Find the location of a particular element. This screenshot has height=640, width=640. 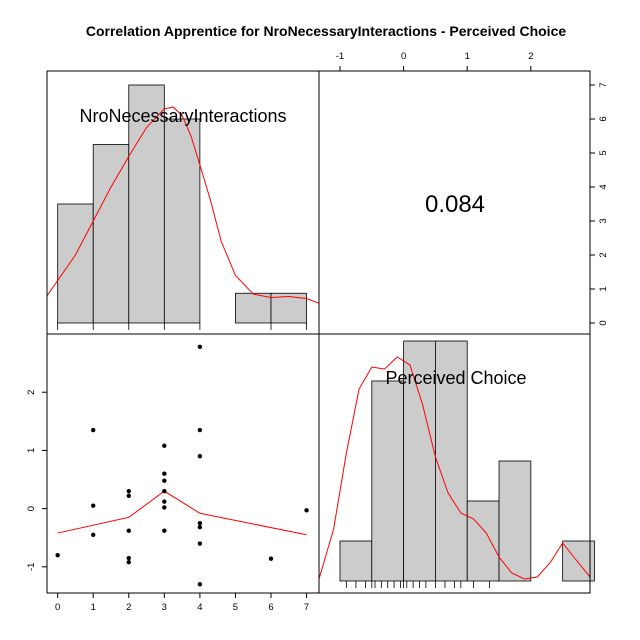

correlation-value: 0.084 is located at coordinates (455, 204).